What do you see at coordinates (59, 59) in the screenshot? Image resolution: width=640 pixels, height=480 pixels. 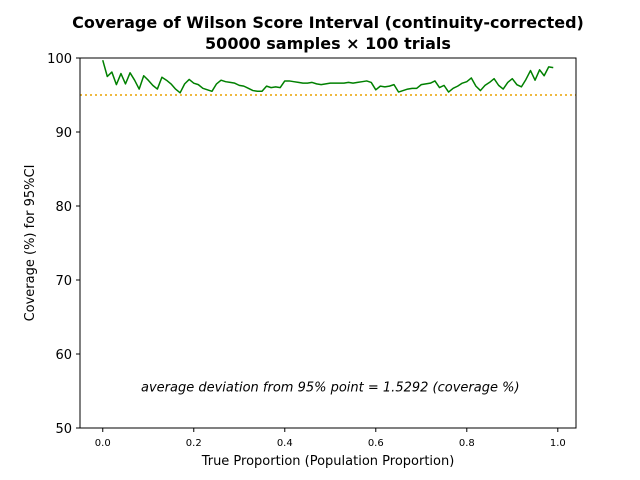 I see `y-tick-label: 100` at bounding box center [59, 59].